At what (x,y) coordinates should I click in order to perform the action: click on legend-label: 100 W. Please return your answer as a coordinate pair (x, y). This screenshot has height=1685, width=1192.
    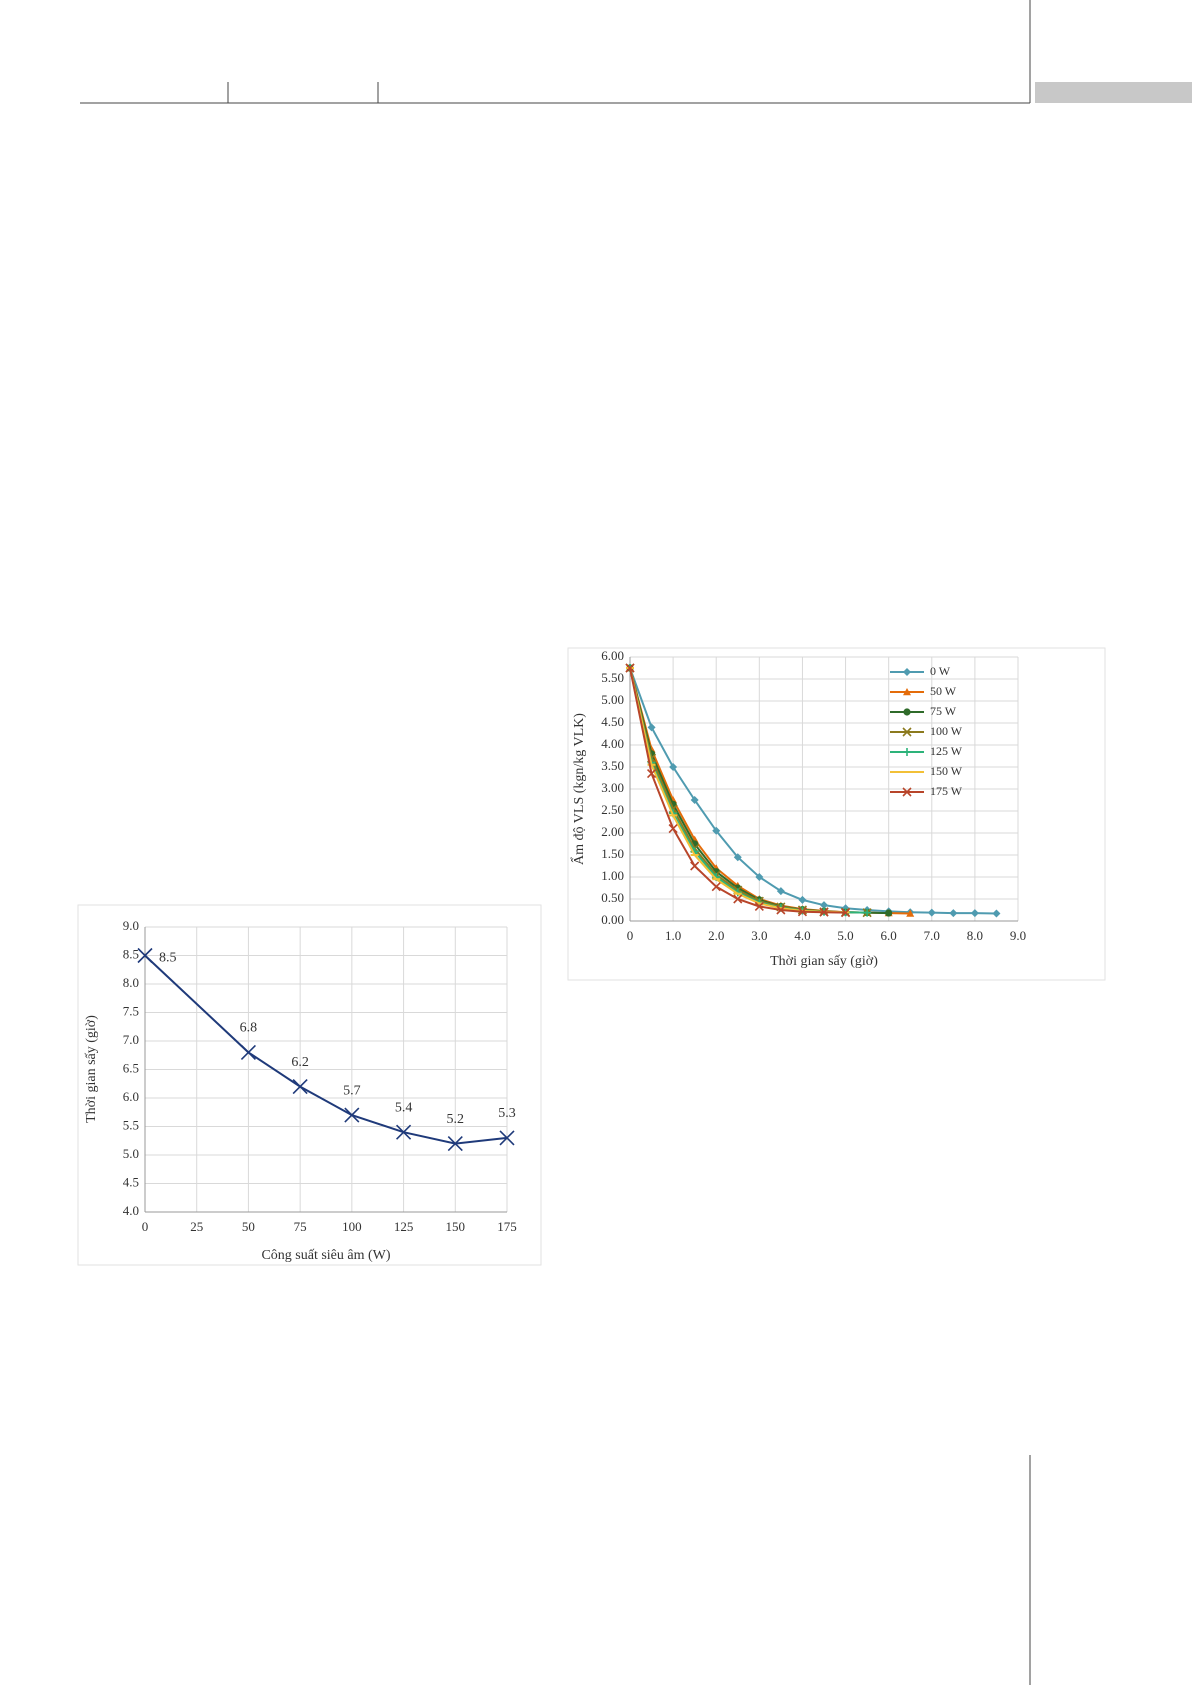
    Looking at the image, I should click on (946, 731).